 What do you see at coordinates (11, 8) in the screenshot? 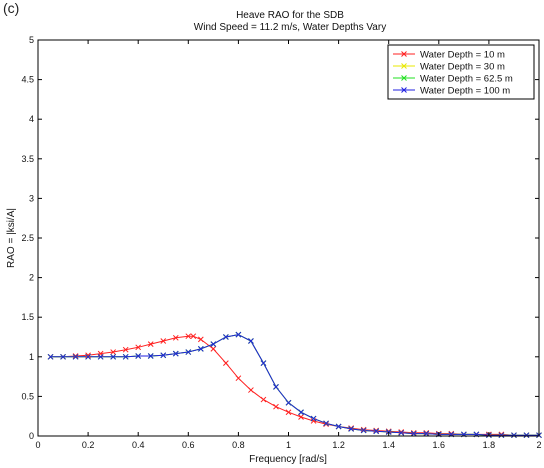
I see `panel-label: (c)` at bounding box center [11, 8].